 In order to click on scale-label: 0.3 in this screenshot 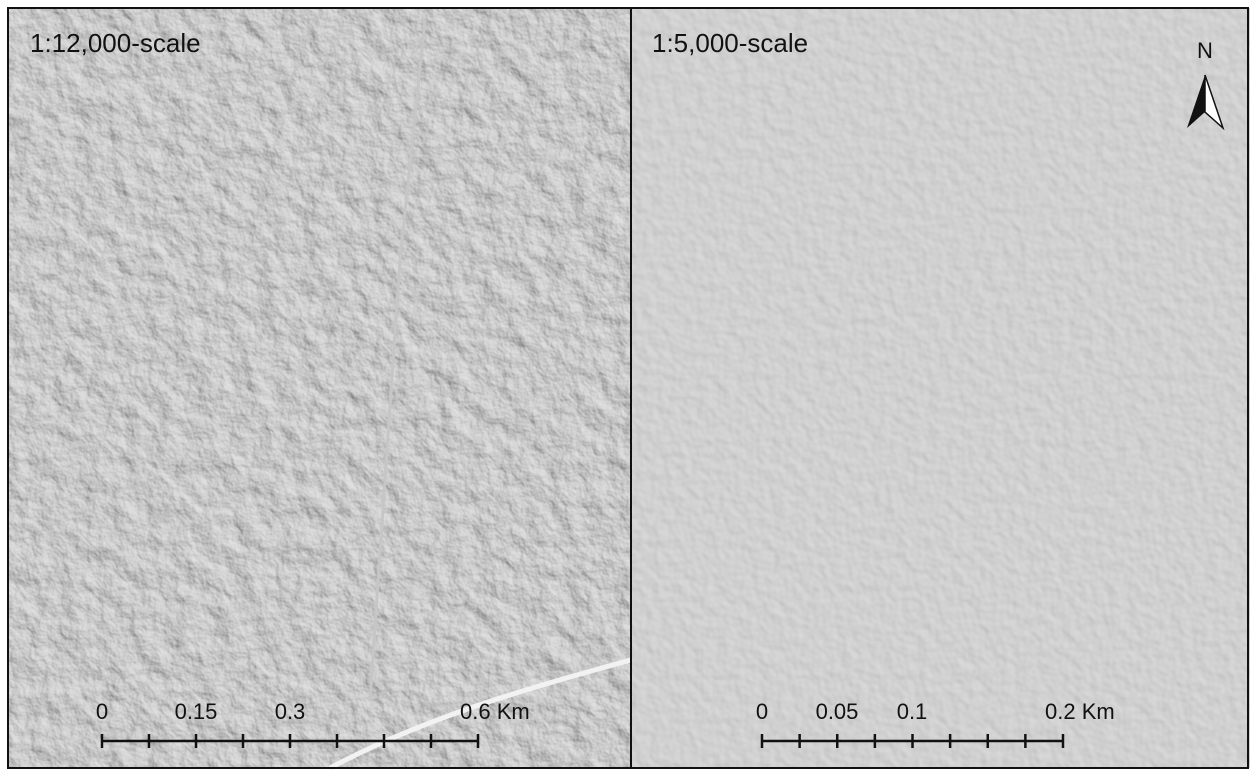, I will do `click(290, 711)`.